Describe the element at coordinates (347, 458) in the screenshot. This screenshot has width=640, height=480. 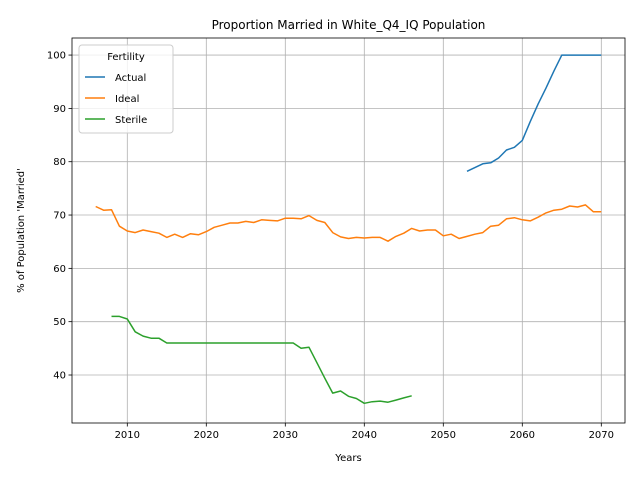
I see `x-axis-label: Years` at that location.